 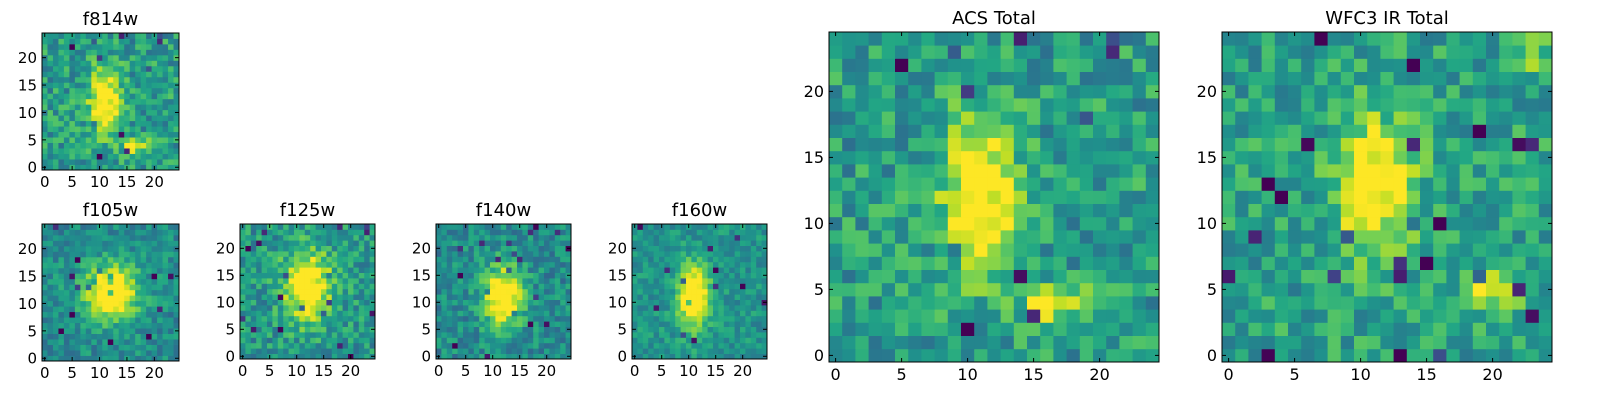 I want to click on x-tick-label: 20, so click(x=350, y=371).